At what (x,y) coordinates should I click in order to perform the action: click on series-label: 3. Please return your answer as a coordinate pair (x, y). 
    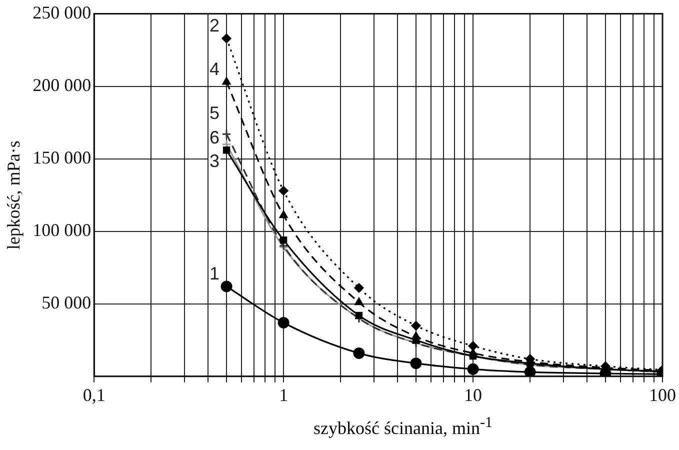
    Looking at the image, I should click on (215, 161).